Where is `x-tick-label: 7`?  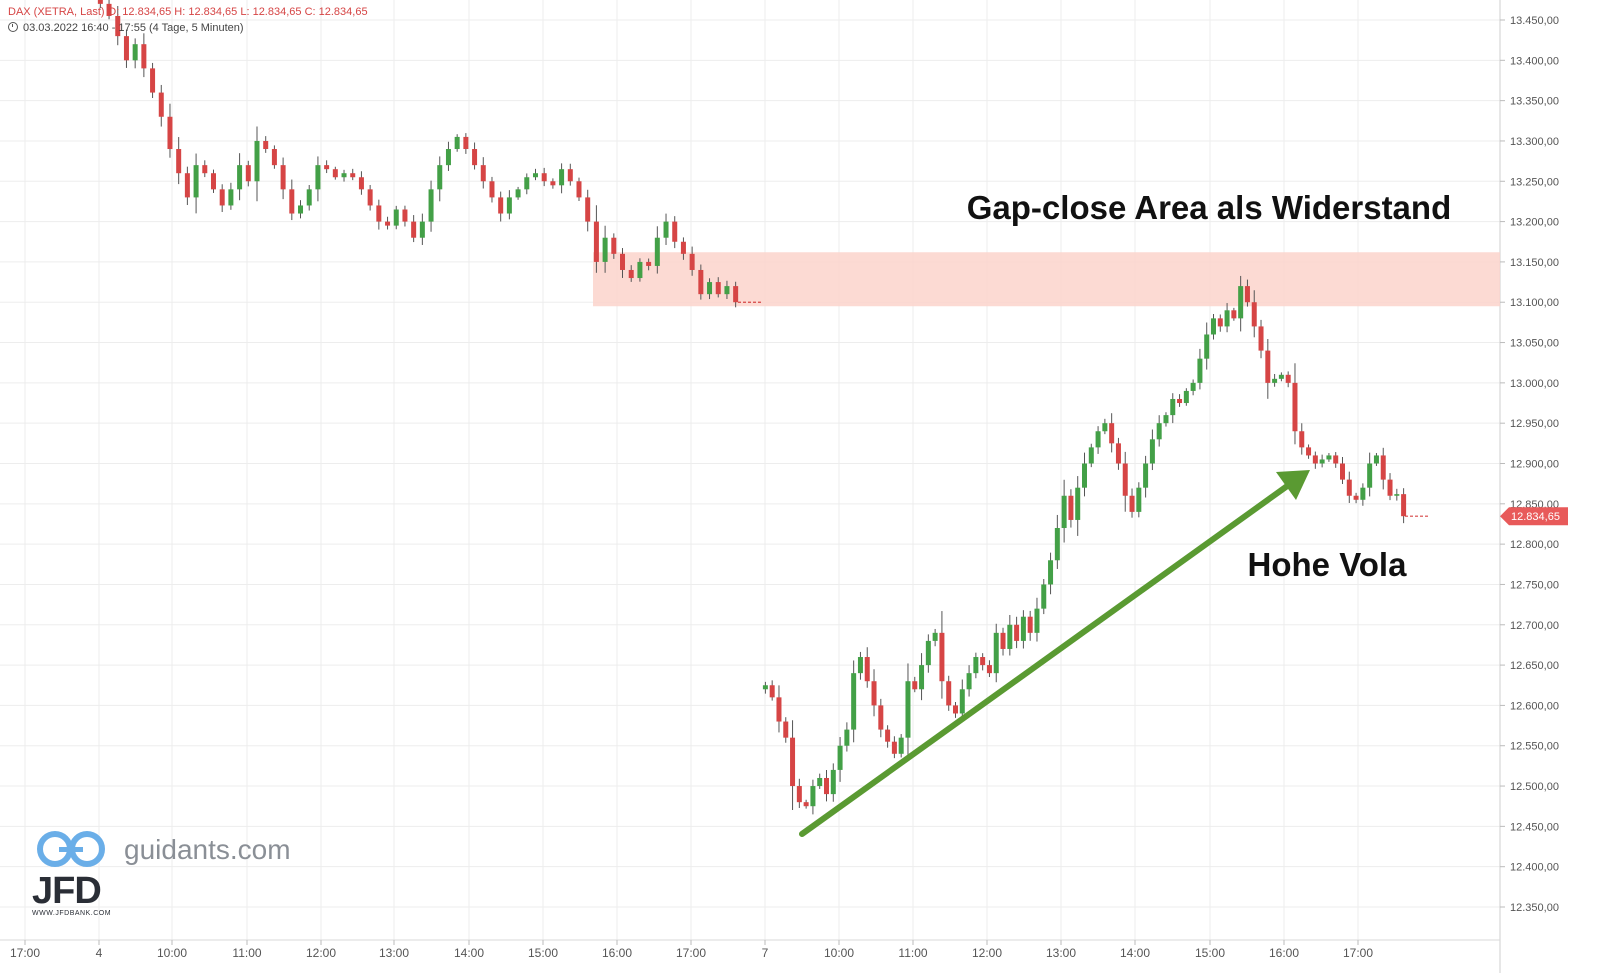 x-tick-label: 7 is located at coordinates (765, 953).